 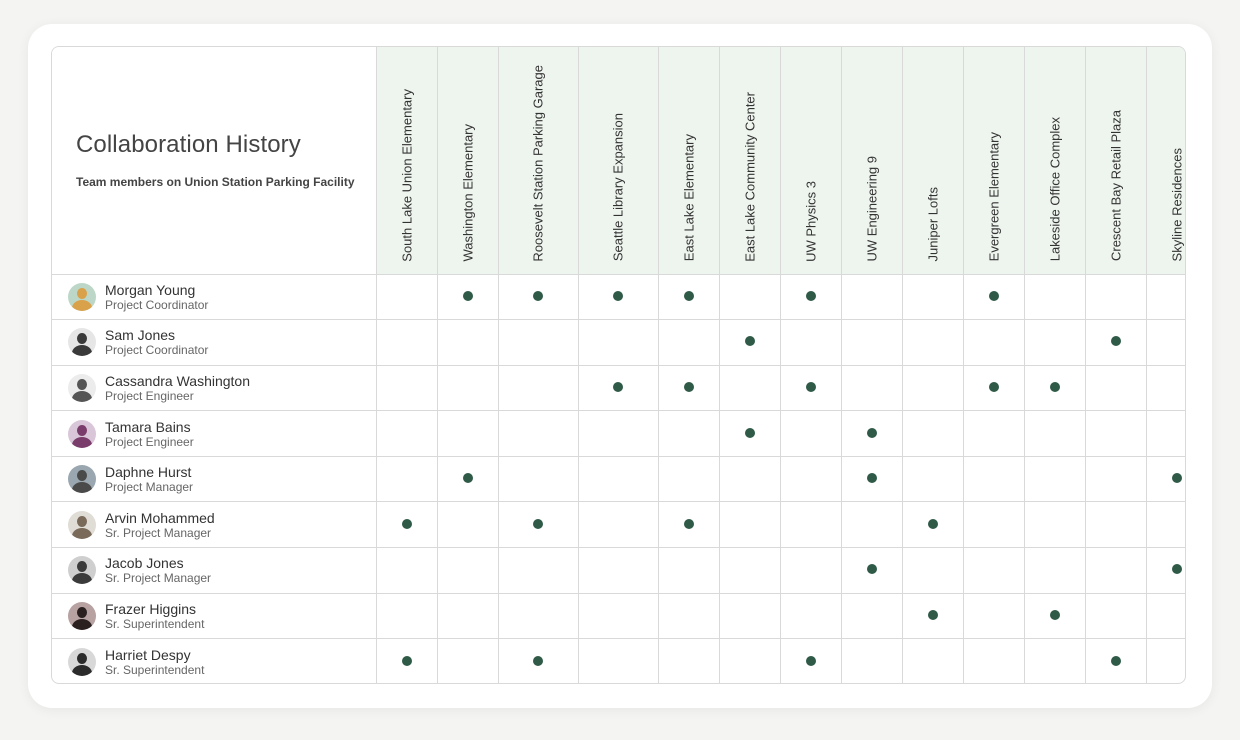 I want to click on member-name: Tamara Bains, so click(x=148, y=426).